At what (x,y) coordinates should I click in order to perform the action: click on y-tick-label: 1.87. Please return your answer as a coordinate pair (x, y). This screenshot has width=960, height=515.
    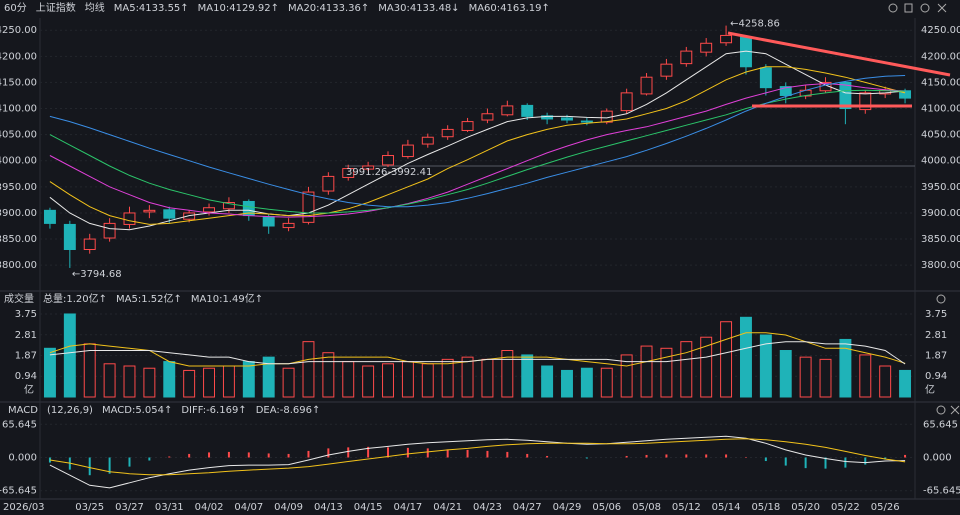
    Looking at the image, I should click on (26, 356).